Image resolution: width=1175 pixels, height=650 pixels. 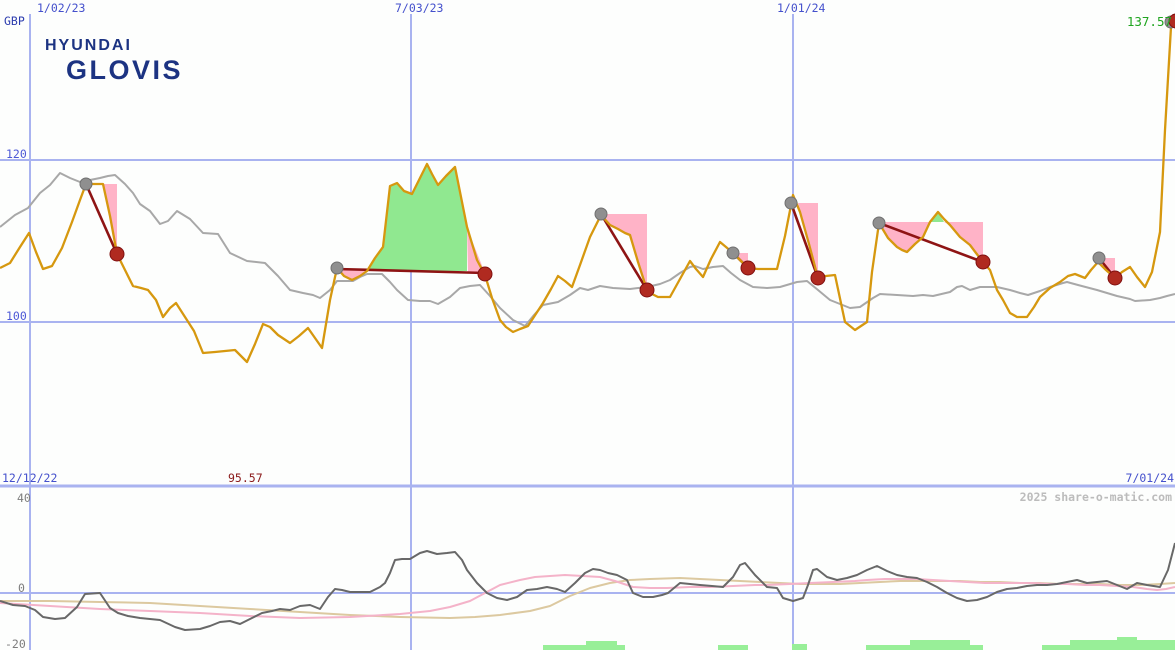 What do you see at coordinates (419, 8) in the screenshot?
I see `top-axis-date-2: 7/03/23` at bounding box center [419, 8].